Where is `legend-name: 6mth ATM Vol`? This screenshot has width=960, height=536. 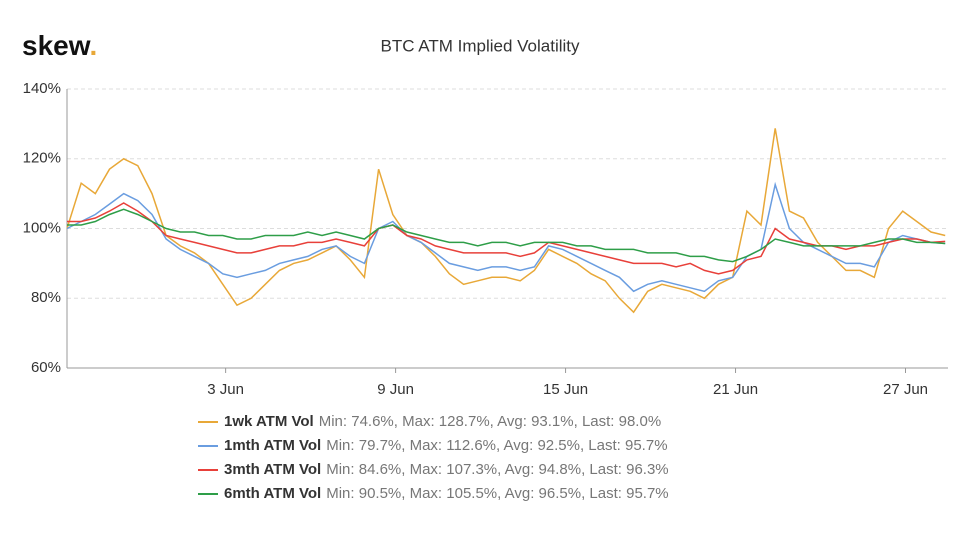
legend-name: 6mth ATM Vol is located at coordinates (272, 493).